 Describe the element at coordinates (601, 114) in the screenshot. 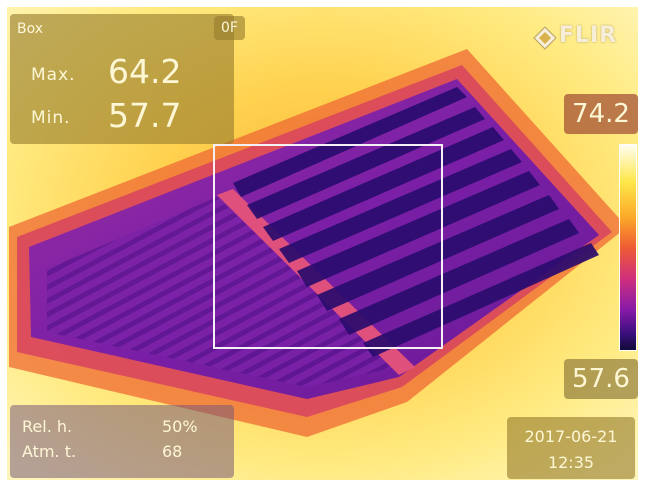

I see `scale-max-value: 74.2` at that location.